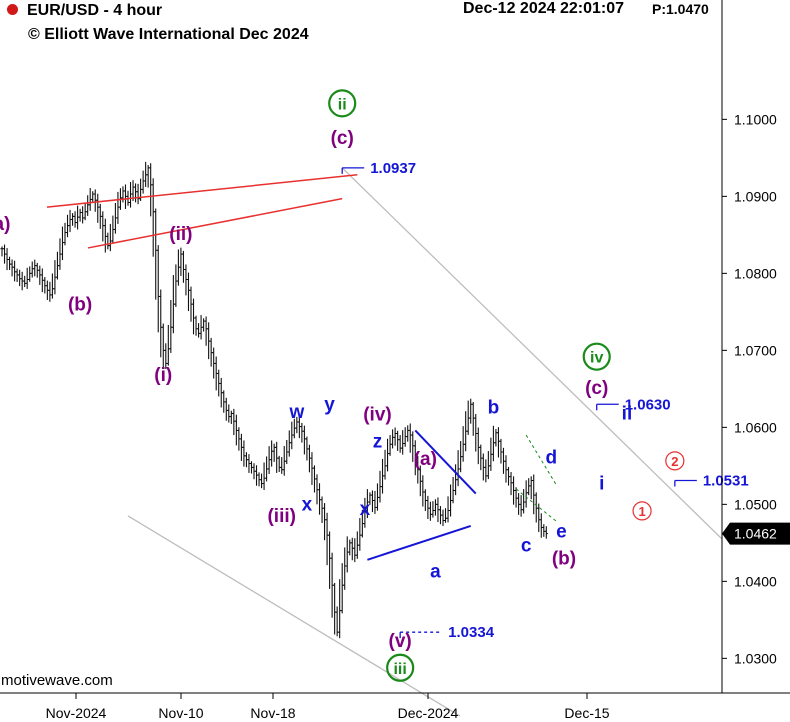 The height and width of the screenshot is (722, 790). Describe the element at coordinates (755, 581) in the screenshot. I see `y-tick-label: 1.0400` at that location.